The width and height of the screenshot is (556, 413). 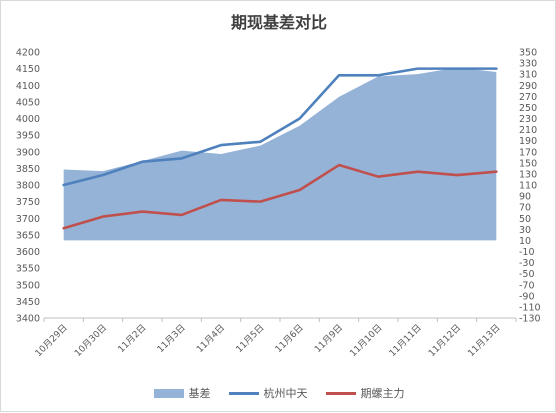 I want to click on y-left-tick-label: 3850, so click(x=28, y=169).